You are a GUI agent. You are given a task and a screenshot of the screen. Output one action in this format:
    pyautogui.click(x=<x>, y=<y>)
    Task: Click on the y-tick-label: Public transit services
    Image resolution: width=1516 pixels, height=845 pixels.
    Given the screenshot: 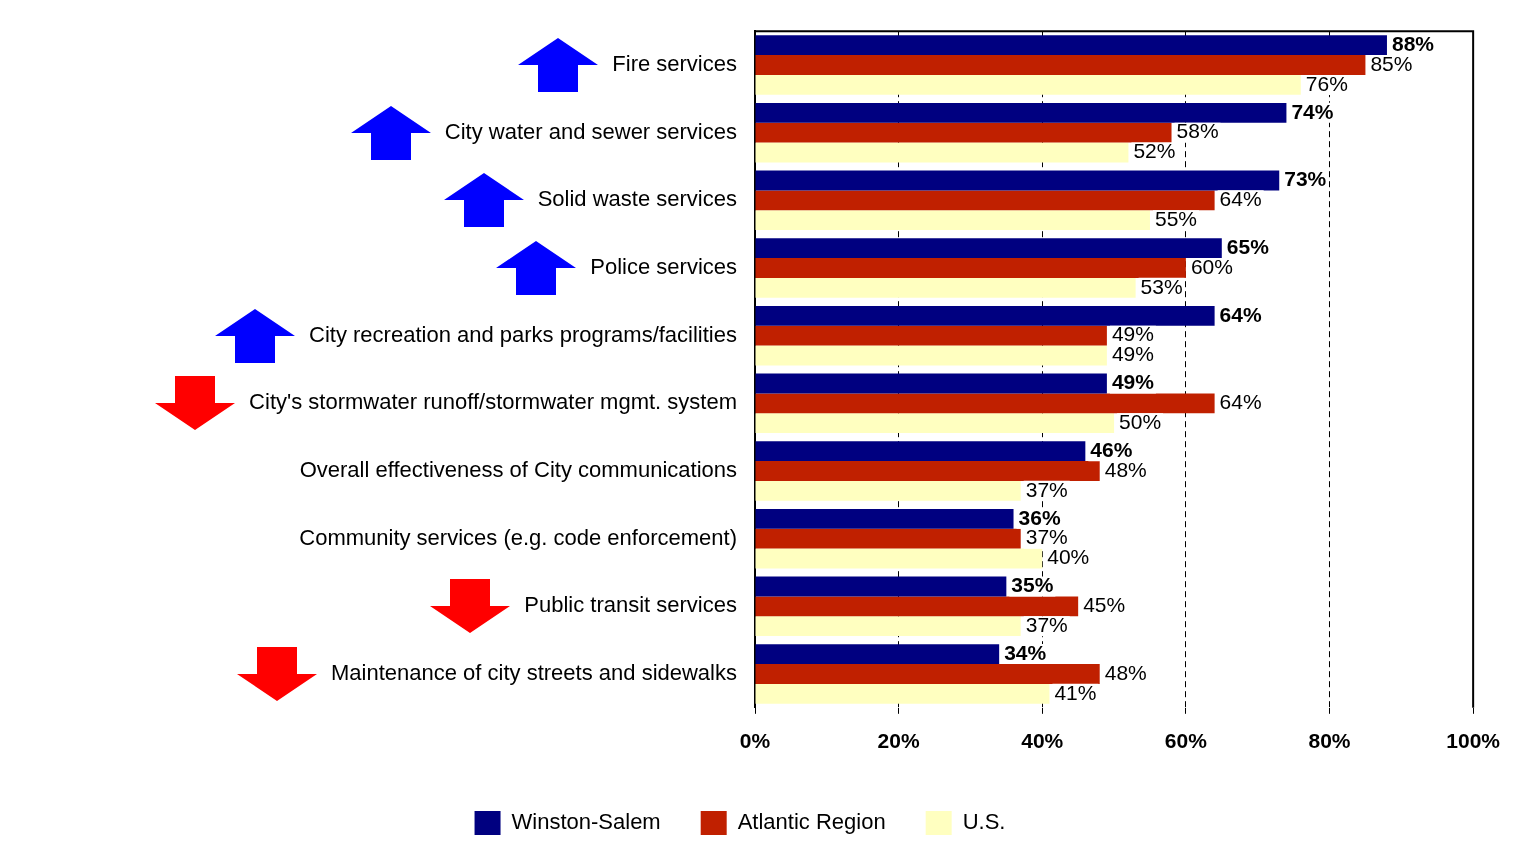 What is the action you would take?
    pyautogui.click(x=630, y=605)
    